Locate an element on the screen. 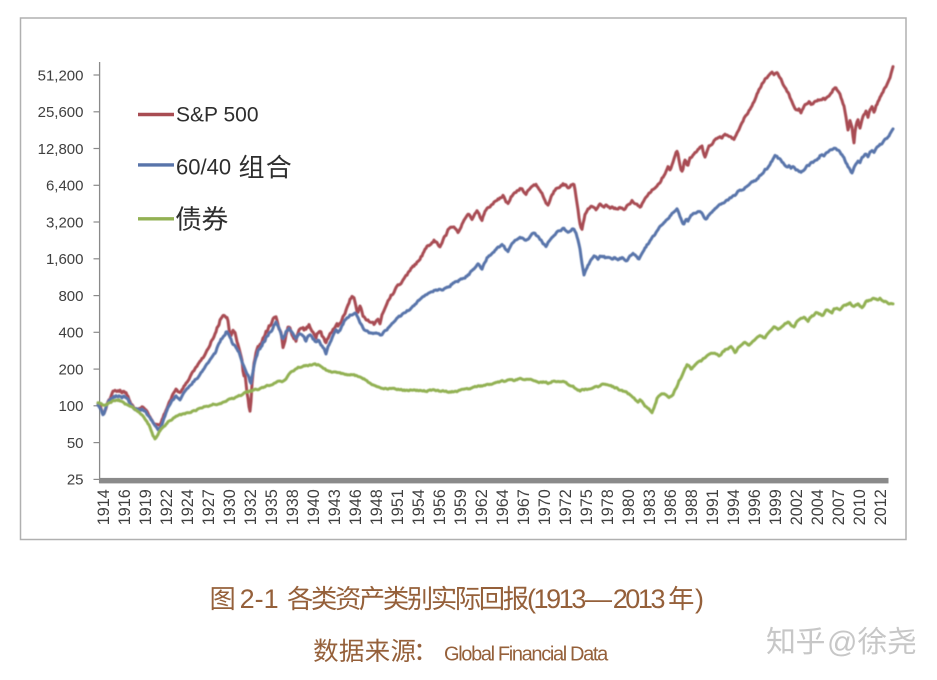  svg-text: 1954 is located at coordinates (419, 507).